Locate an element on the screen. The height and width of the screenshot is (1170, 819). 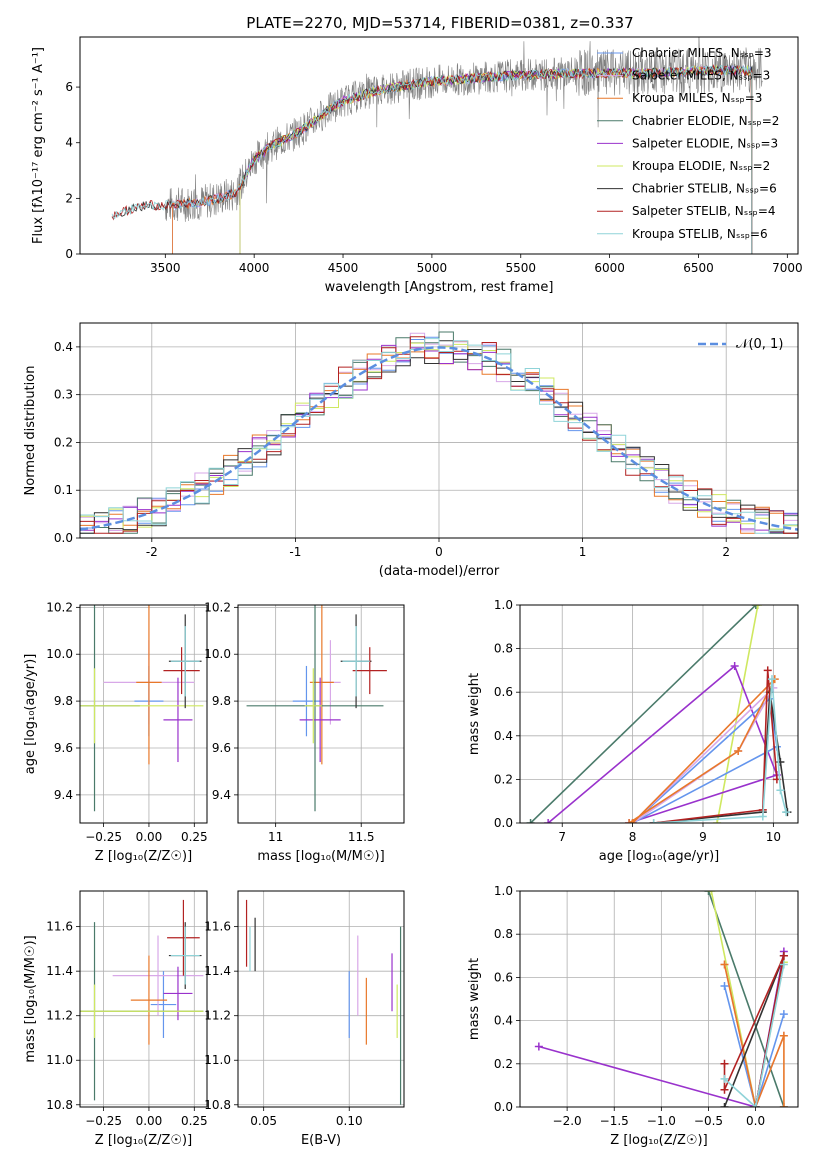
x-axis-label: E(B-V) is located at coordinates (321, 1140).